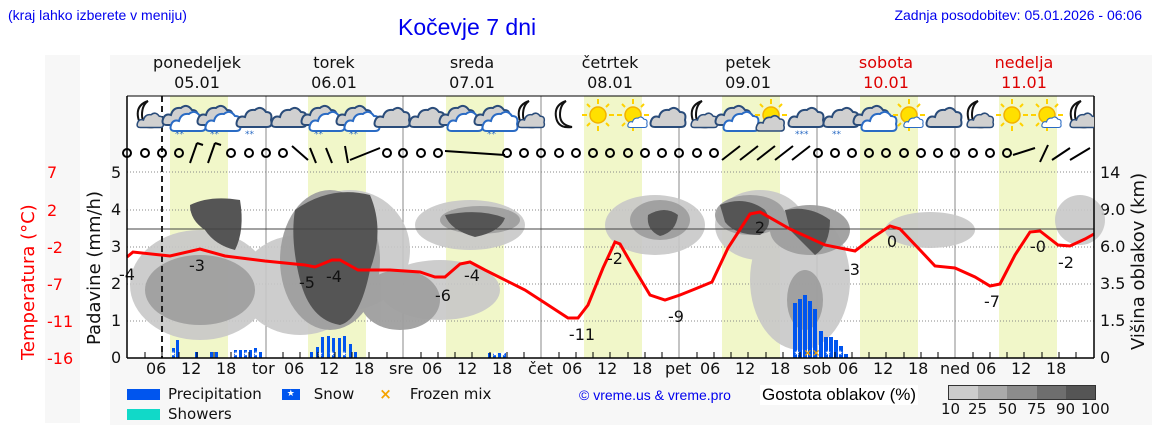  Describe the element at coordinates (334, 276) in the screenshot. I see `svg-text: -4` at that location.